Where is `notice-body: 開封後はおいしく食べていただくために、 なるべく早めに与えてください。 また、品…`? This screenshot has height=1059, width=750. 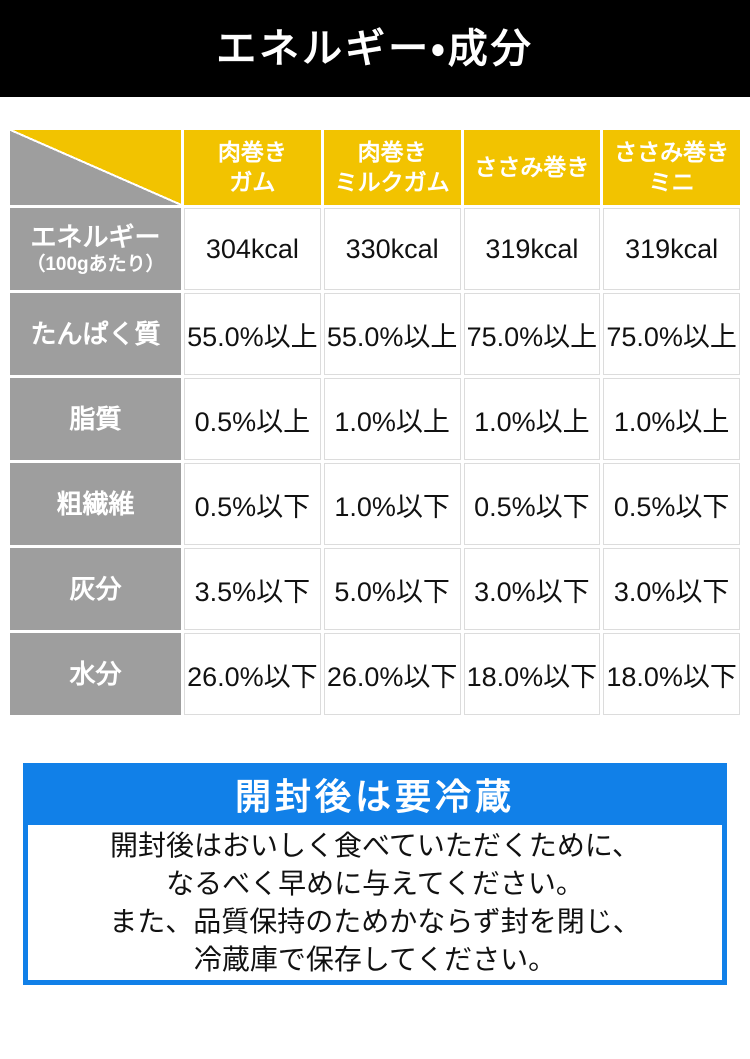 notice-body: 開封後はおいしく食べていただくために、 なるべく早めに与えてください。 また、品… is located at coordinates (375, 902).